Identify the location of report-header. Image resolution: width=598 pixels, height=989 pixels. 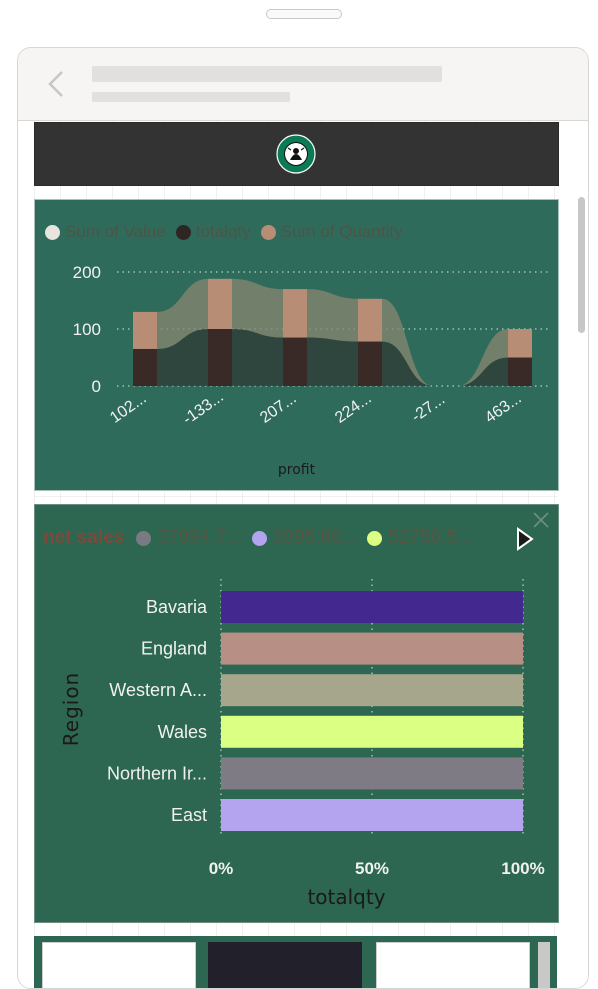
(303, 84).